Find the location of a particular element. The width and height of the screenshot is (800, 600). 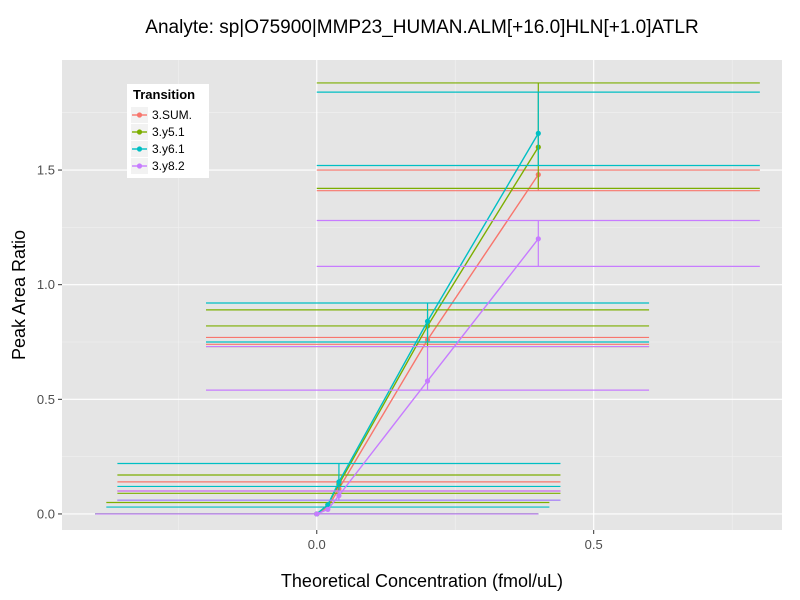

y-tick-label: 0.5 is located at coordinates (46, 399).